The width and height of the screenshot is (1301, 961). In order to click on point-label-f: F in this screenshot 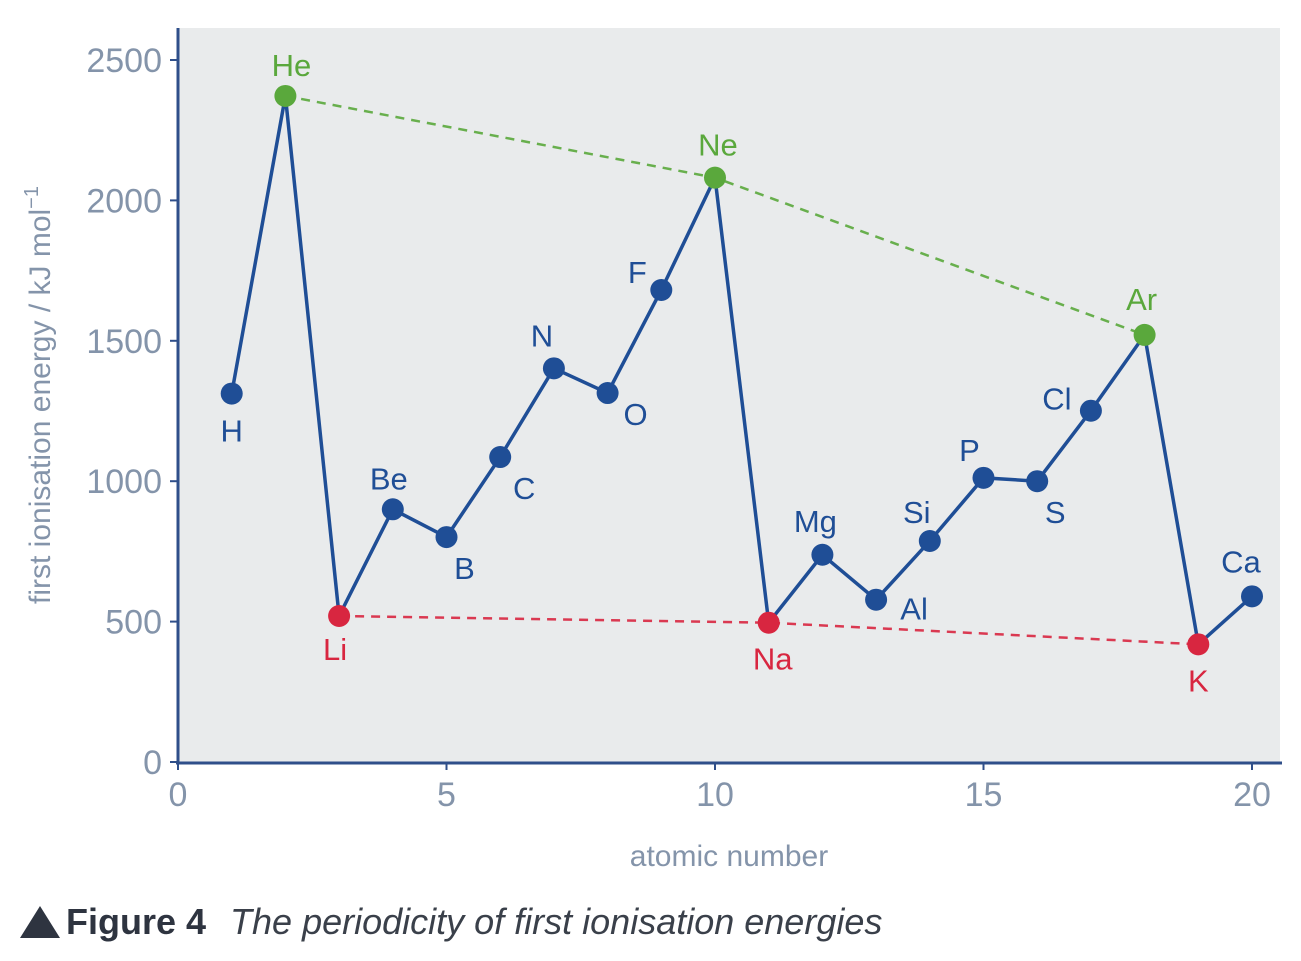, I will do `click(637, 272)`.